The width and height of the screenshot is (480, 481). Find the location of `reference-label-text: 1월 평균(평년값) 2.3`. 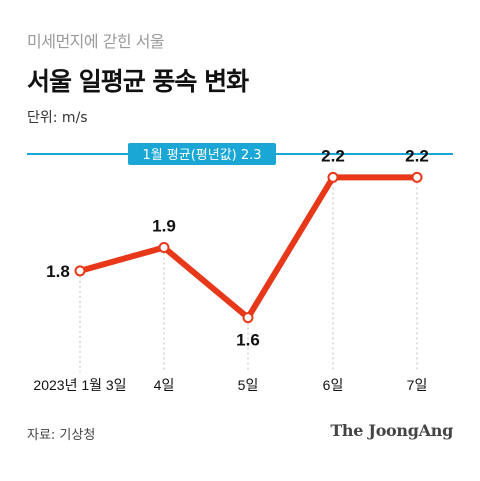

reference-label-text: 1월 평균(평년값) 2.3 is located at coordinates (201, 155).